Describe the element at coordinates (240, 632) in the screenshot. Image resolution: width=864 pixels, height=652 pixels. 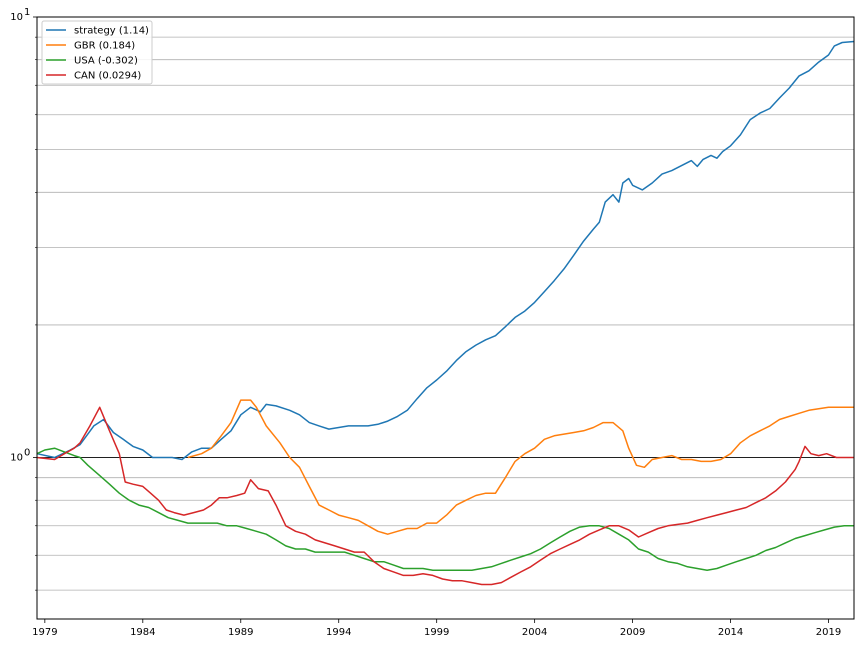
I see `x-tick-label: 1989` at that location.